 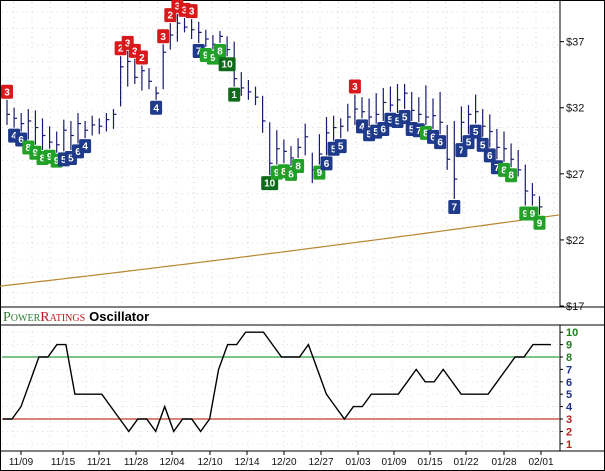 I want to click on rating-marker: 6, so click(x=326, y=163).